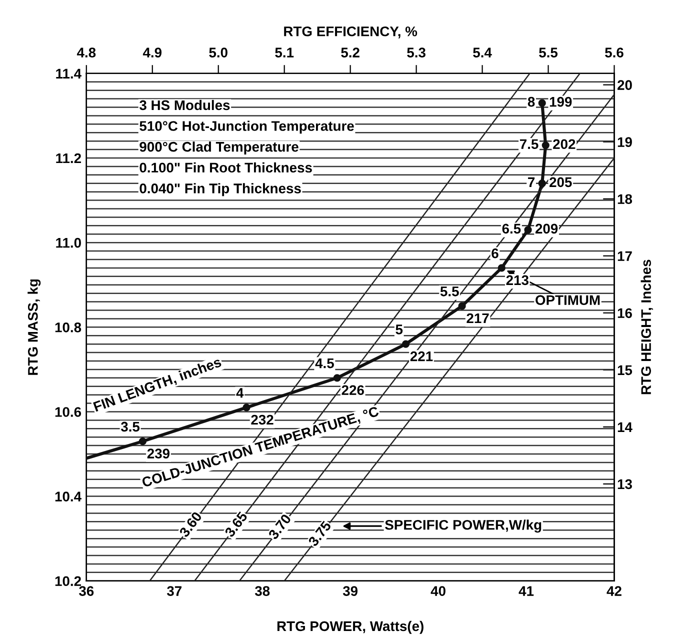 This screenshot has height=644, width=675. What do you see at coordinates (495, 253) in the screenshot?
I see `annotation: 6` at bounding box center [495, 253].